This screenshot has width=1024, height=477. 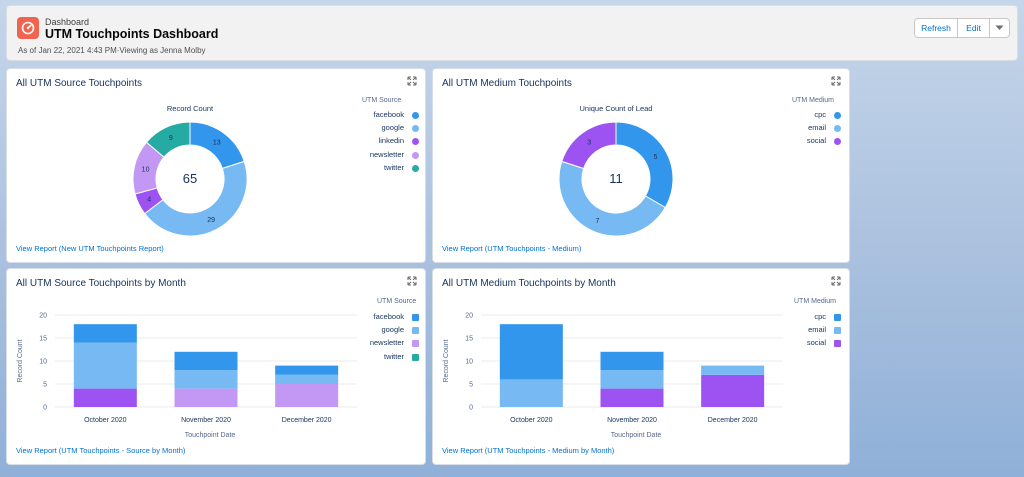 I want to click on donut-slice-google, so click(x=196, y=198).